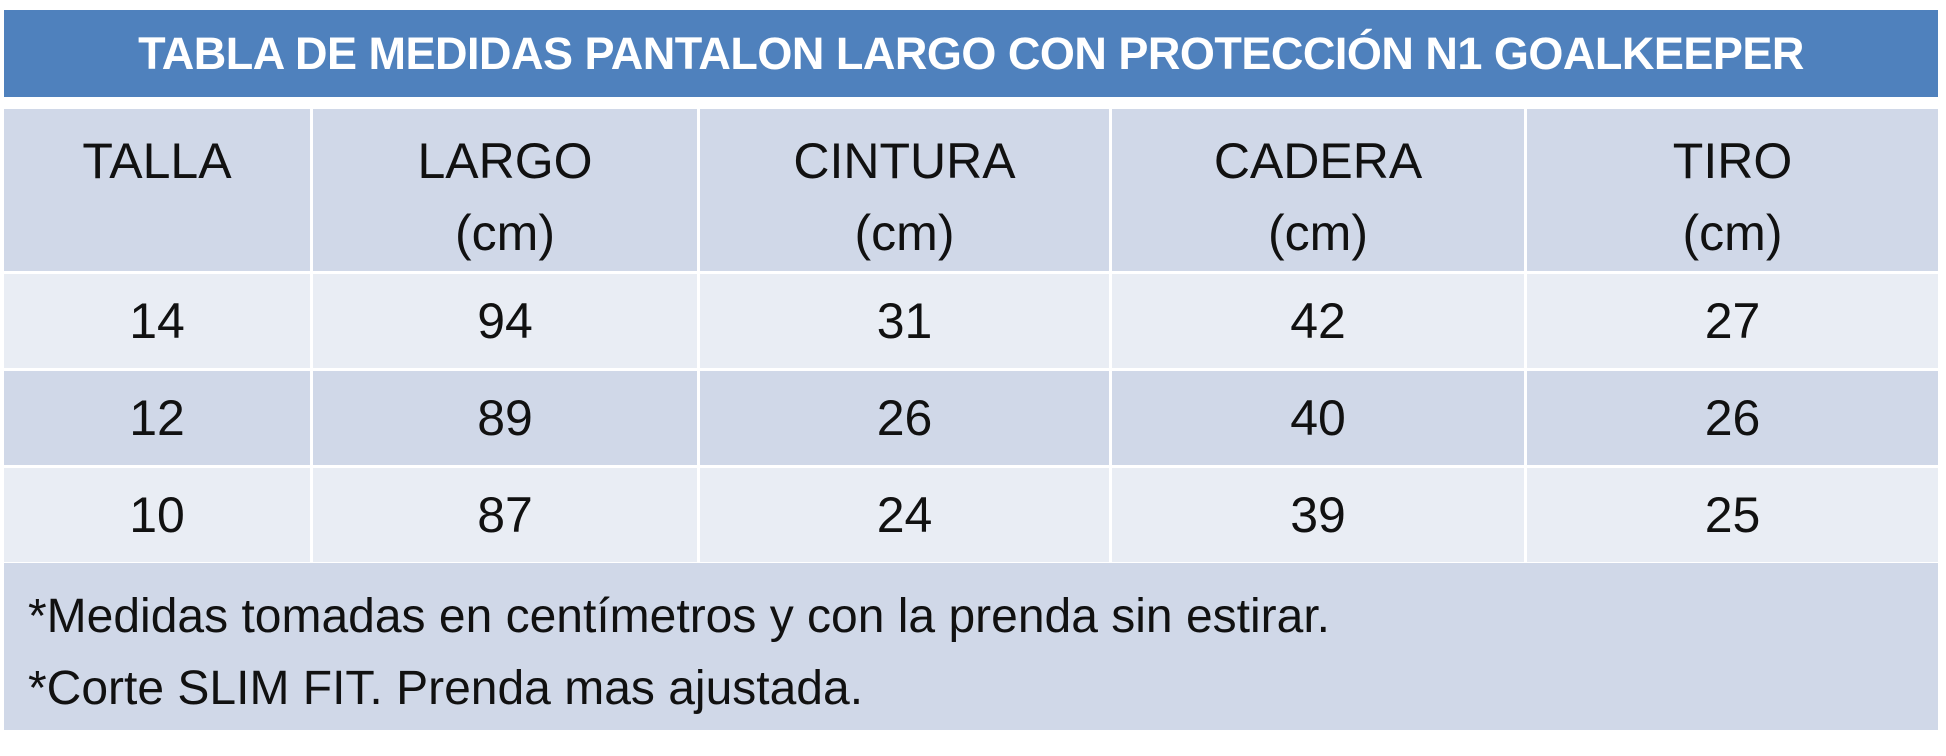 The width and height of the screenshot is (1946, 756). Describe the element at coordinates (1732, 321) in the screenshot. I see `table-cell: 27` at that location.